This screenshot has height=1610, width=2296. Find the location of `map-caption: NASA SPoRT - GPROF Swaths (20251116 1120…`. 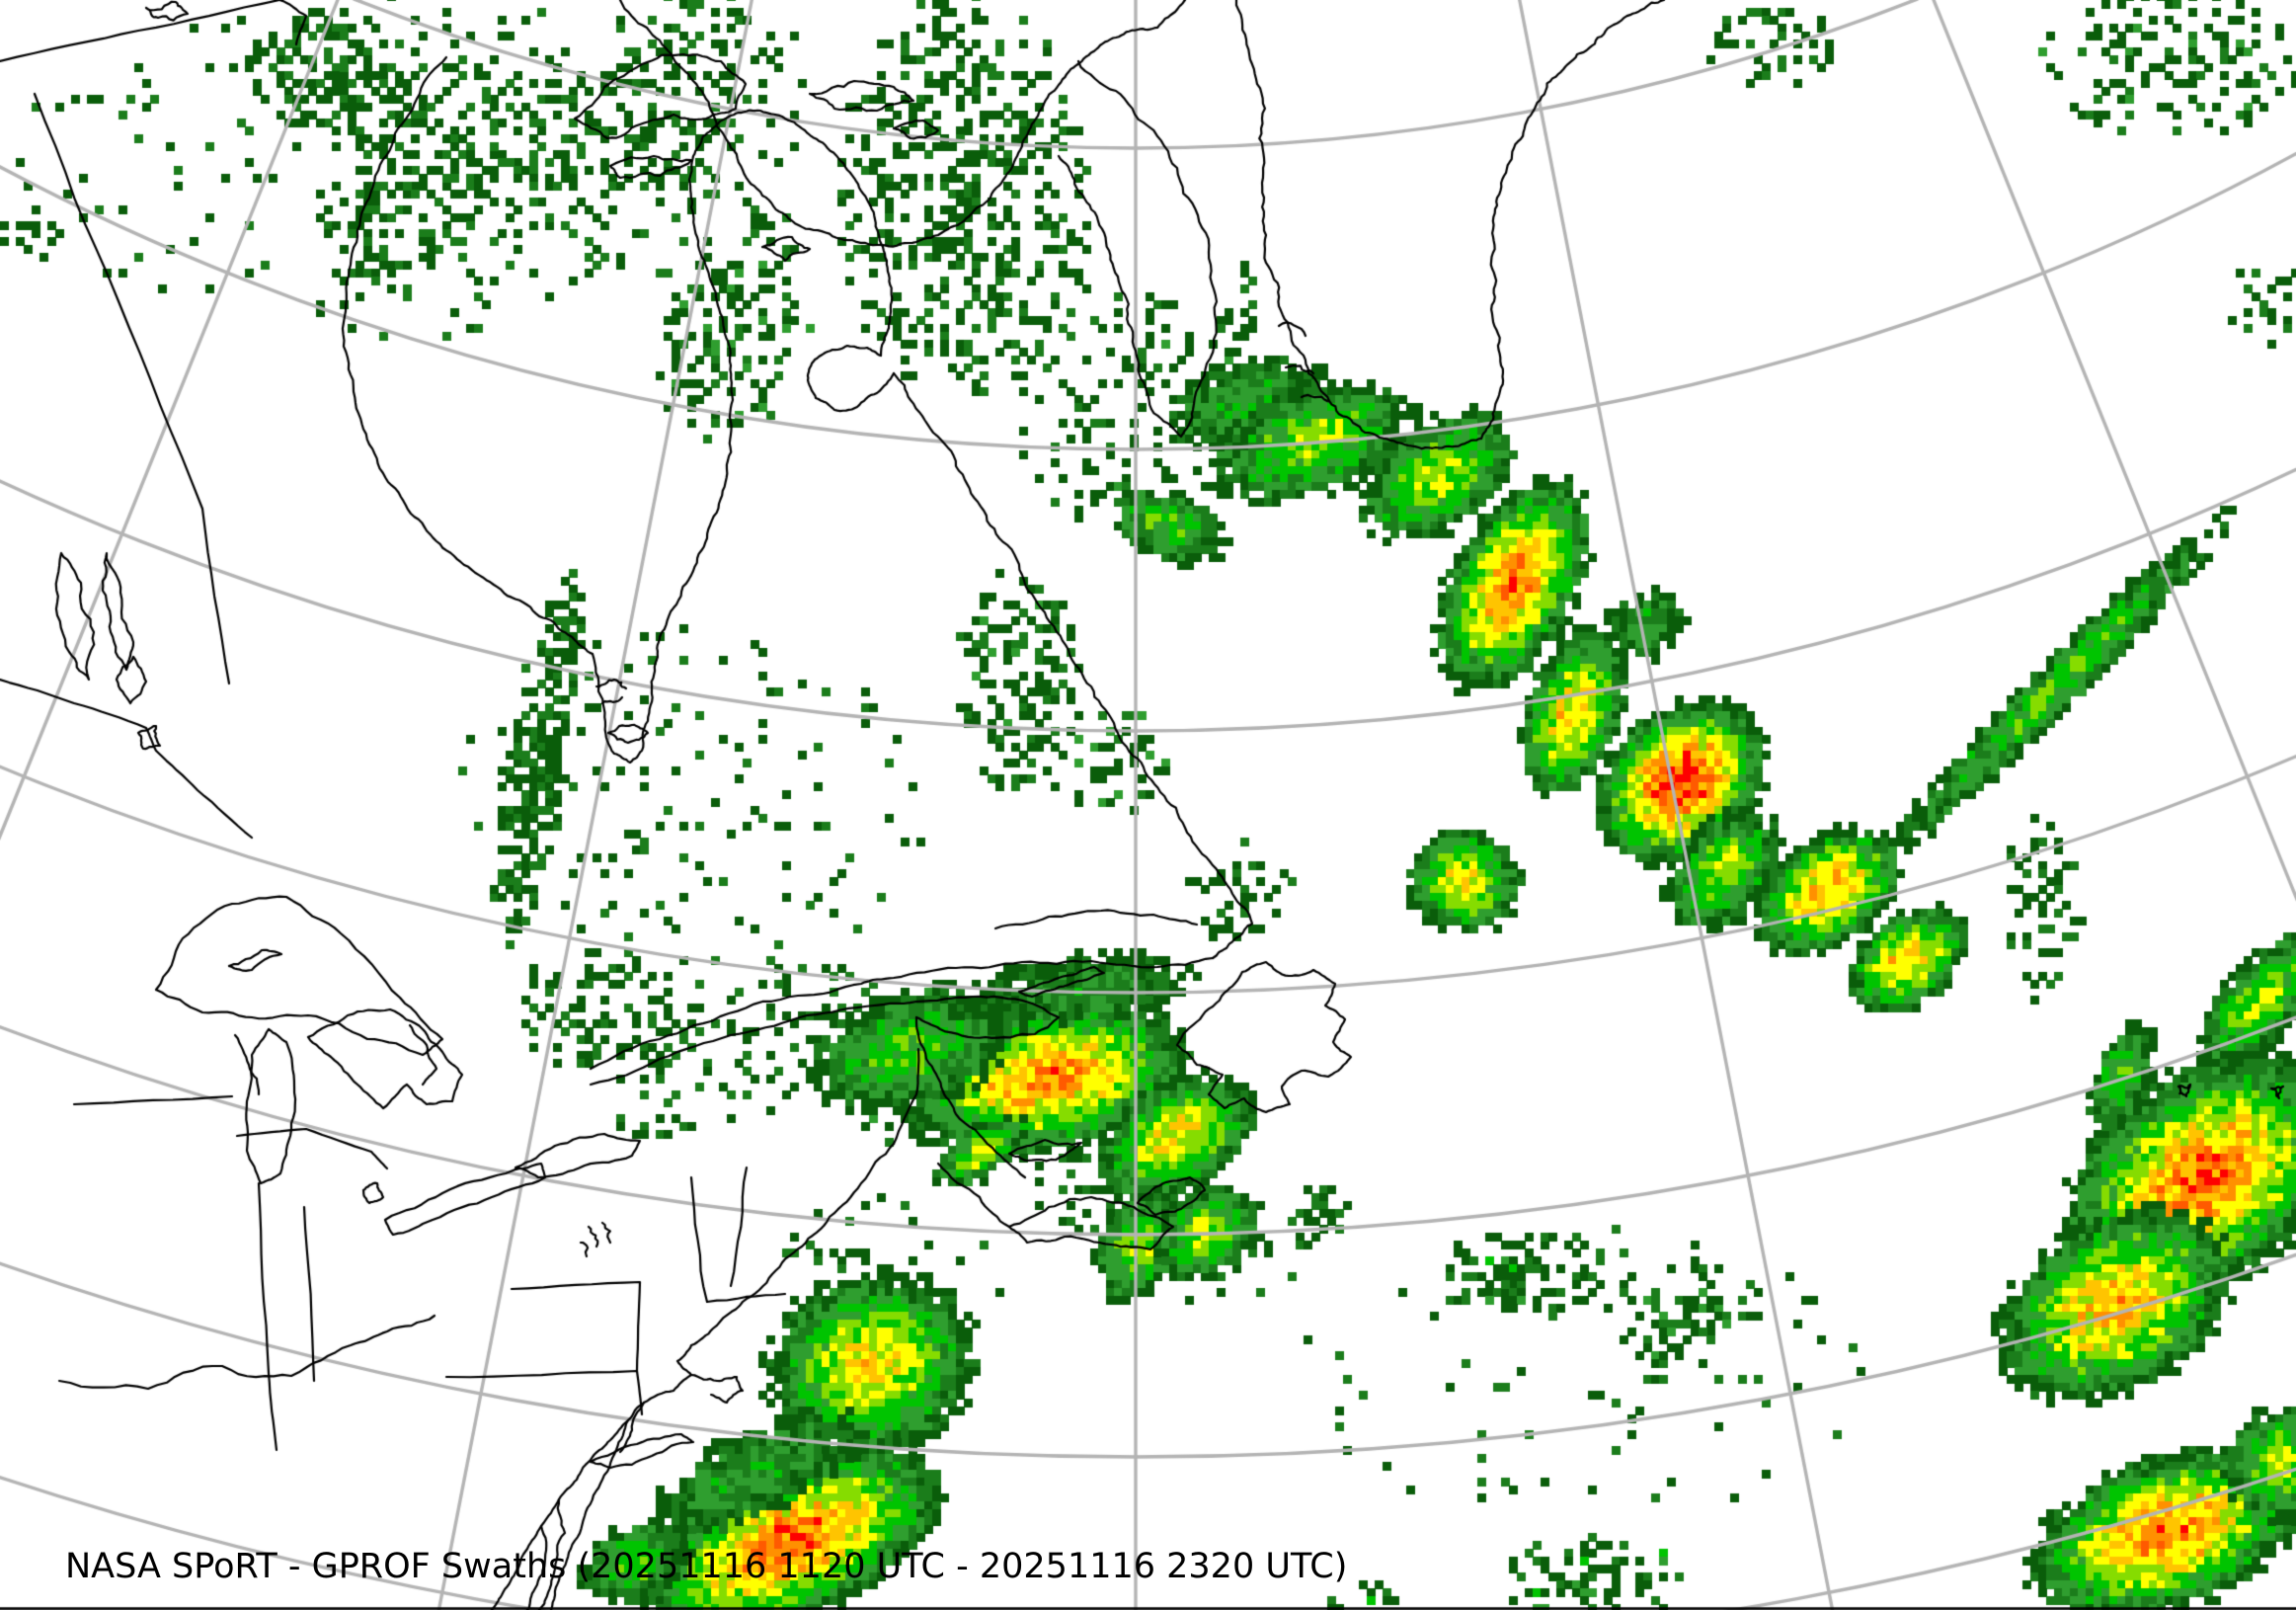

map-caption: NASA SPoRT - GPROF Swaths (20251116 1120… is located at coordinates (707, 1566).